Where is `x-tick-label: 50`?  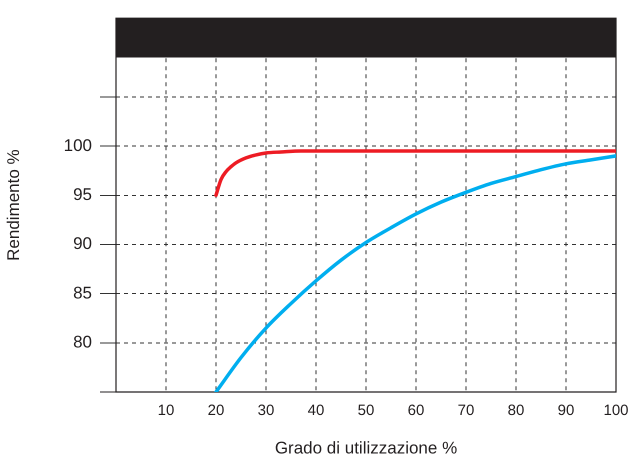
x-tick-label: 50 is located at coordinates (366, 411).